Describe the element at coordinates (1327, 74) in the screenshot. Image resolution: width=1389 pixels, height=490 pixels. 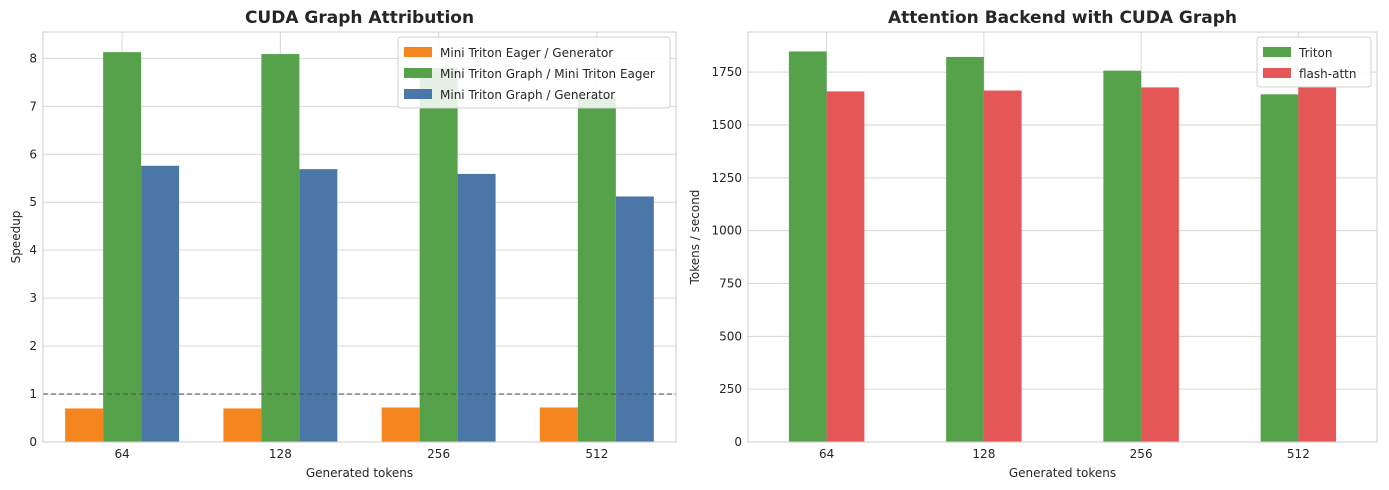
I see `legend-label: flash-attn` at that location.